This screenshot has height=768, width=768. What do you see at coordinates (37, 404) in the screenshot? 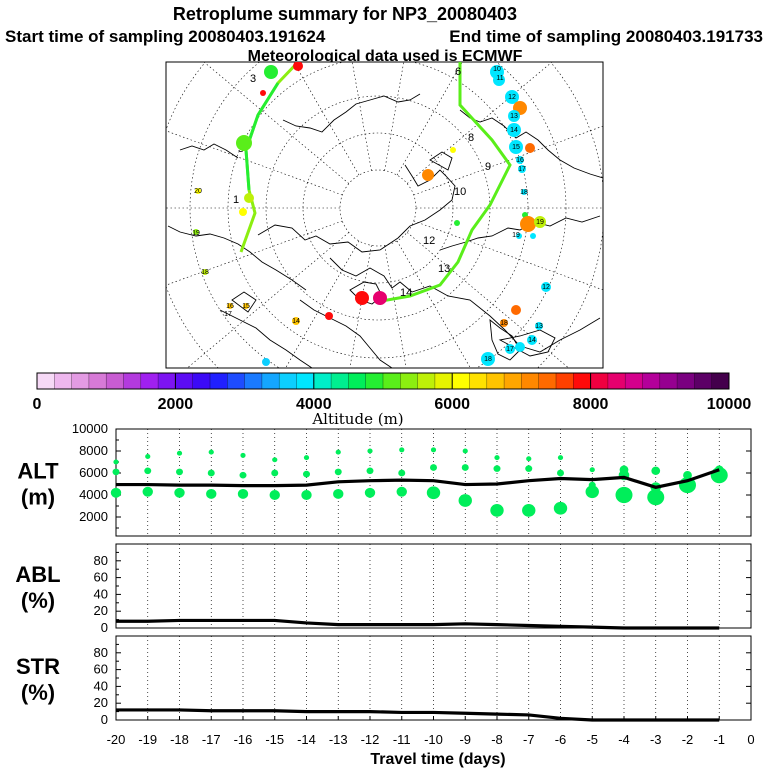
I see `colorbar-tick-label: 0` at bounding box center [37, 404].